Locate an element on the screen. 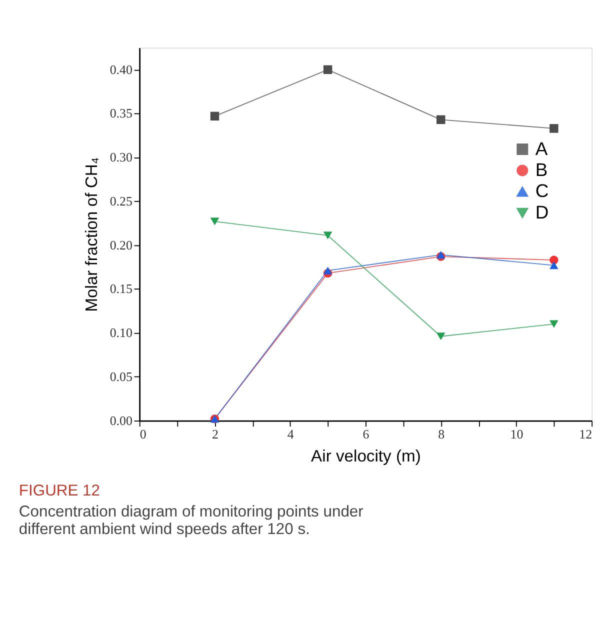  legend-label: D is located at coordinates (542, 211).